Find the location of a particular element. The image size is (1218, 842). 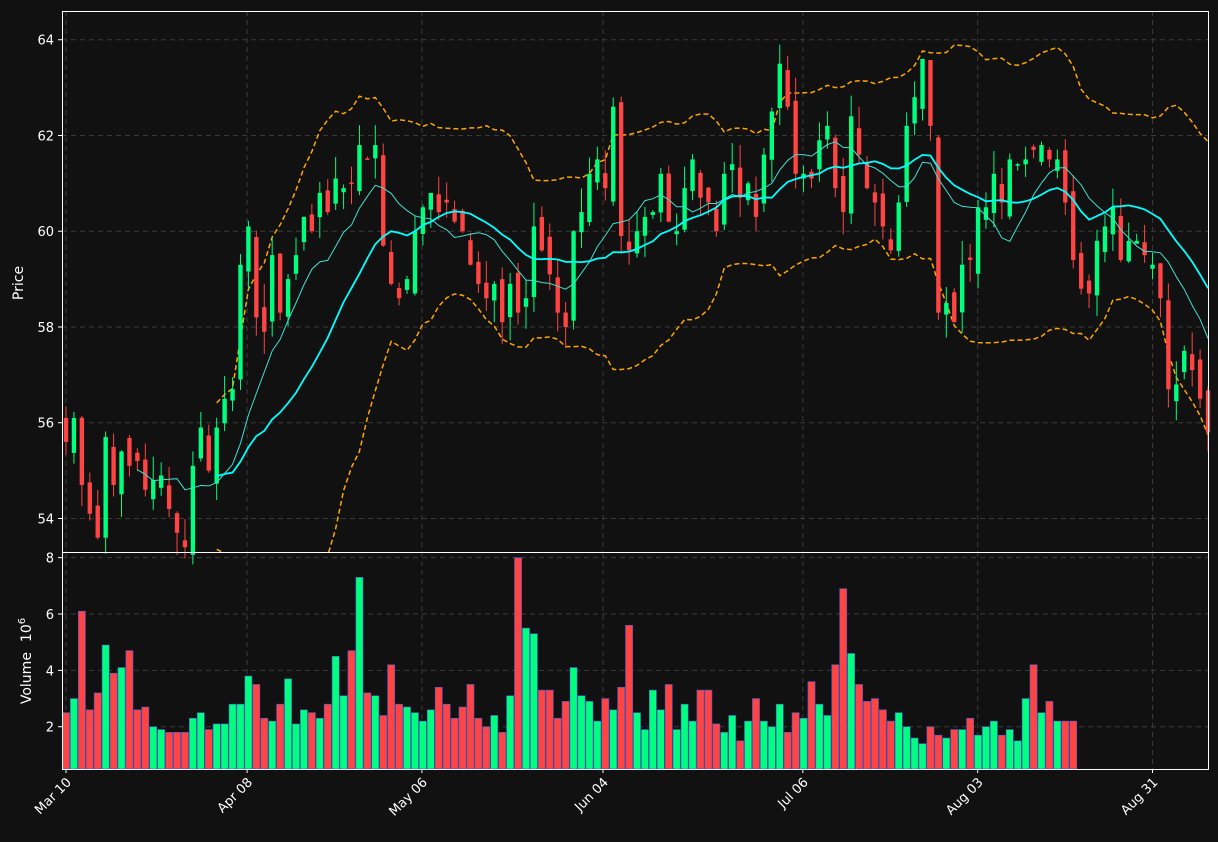

volume-tick-label: 8 is located at coordinates (50, 559).